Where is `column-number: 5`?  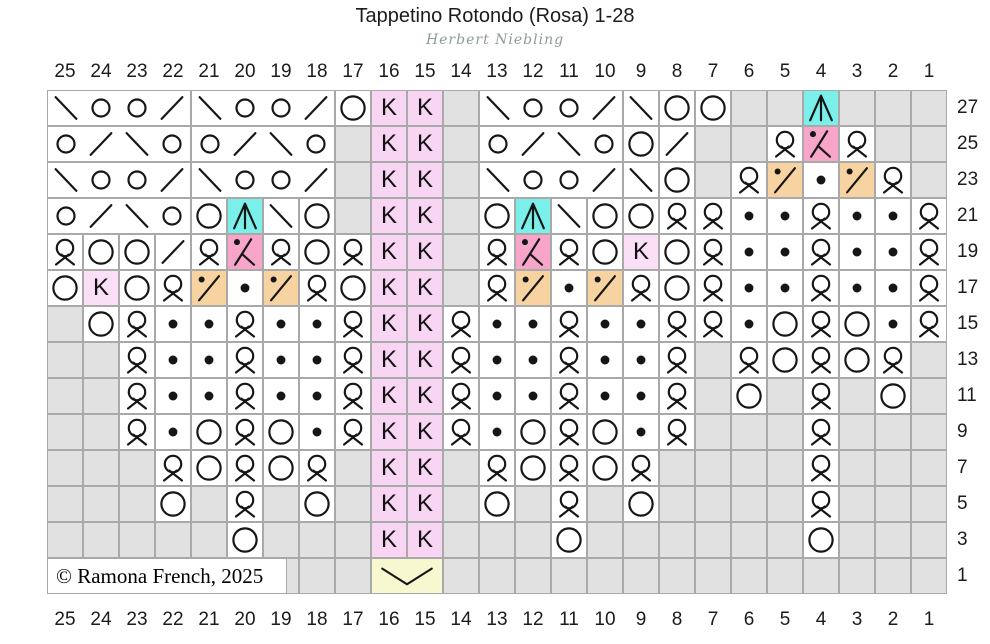 column-number: 5 is located at coordinates (785, 71).